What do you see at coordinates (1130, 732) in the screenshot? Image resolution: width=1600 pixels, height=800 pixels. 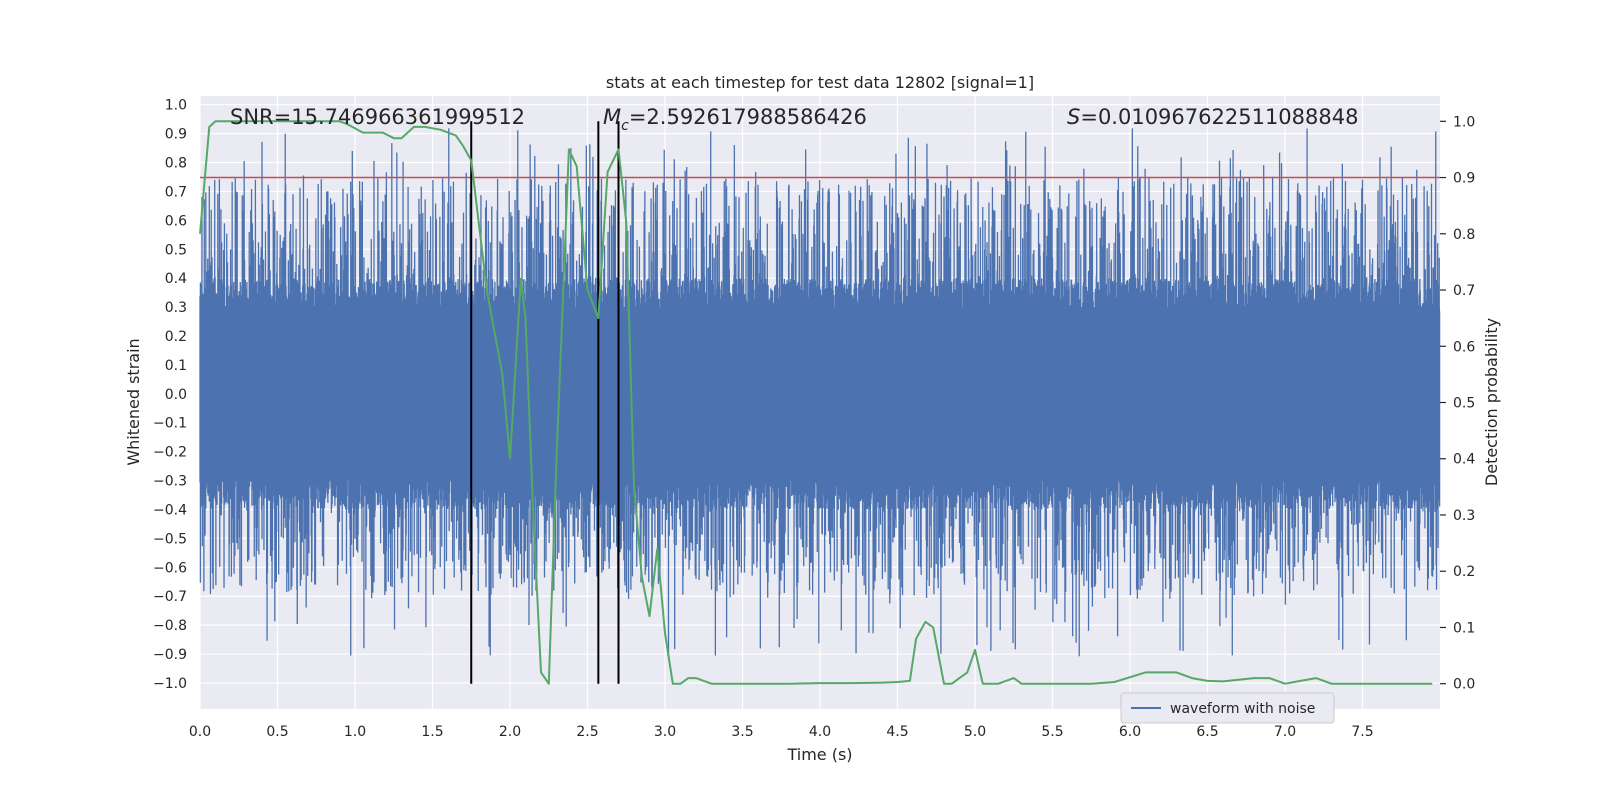 I see `x-tick-label: 6.0` at bounding box center [1130, 732].